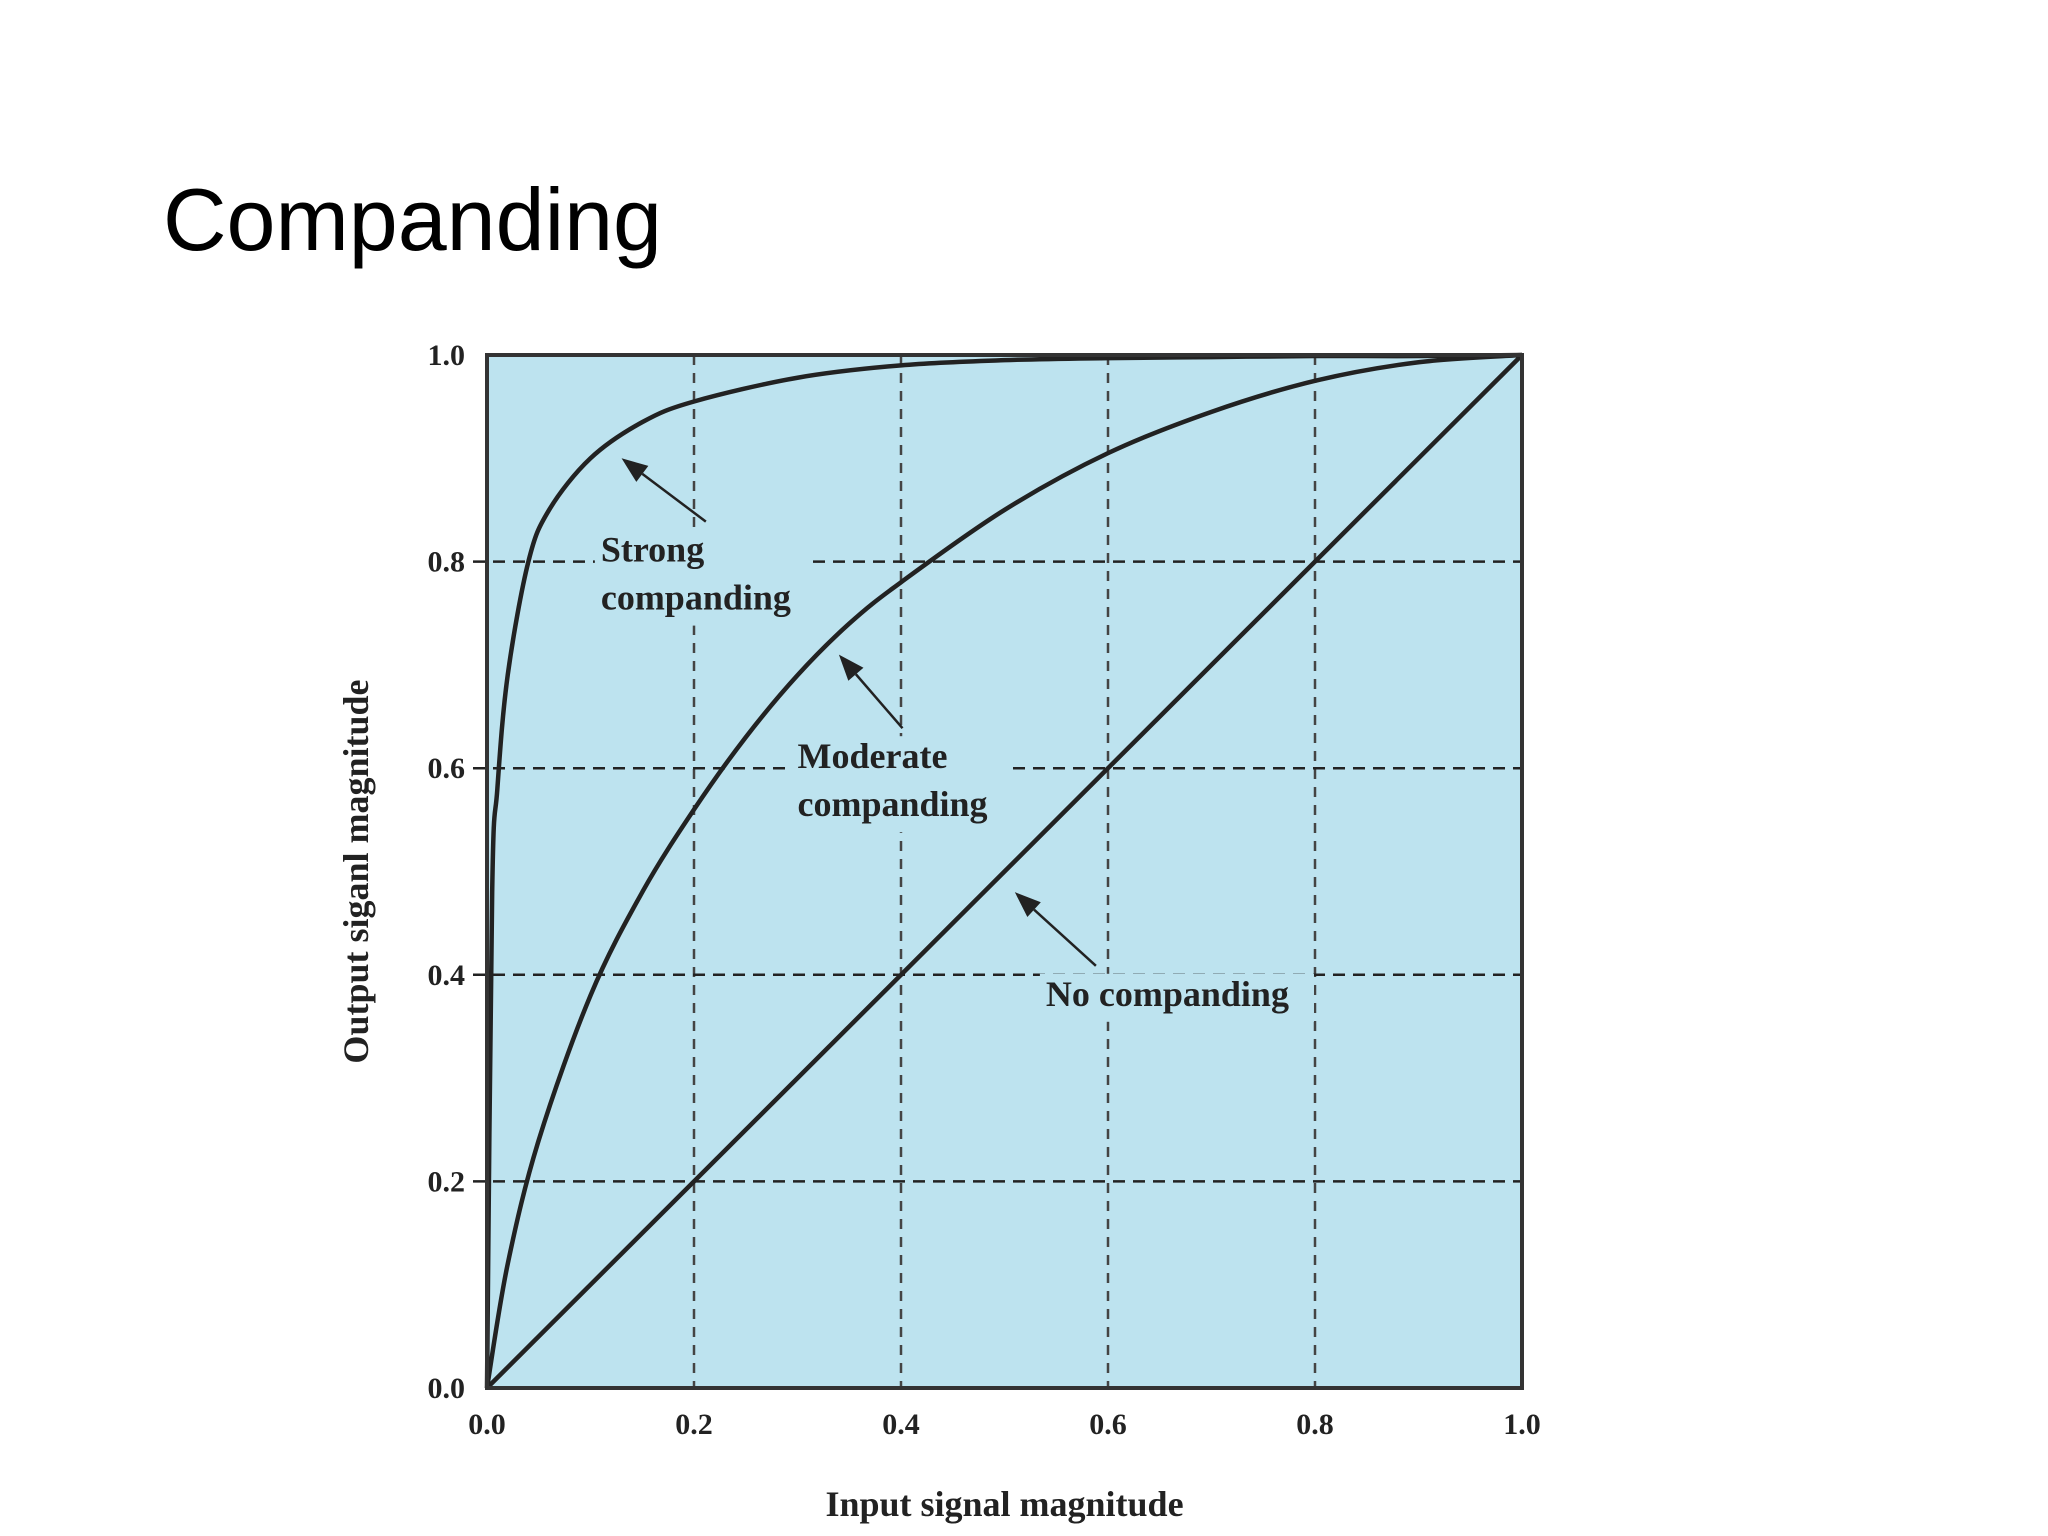  Describe the element at coordinates (901, 1424) in the screenshot. I see `x-tick-label-2: 0.4` at that location.